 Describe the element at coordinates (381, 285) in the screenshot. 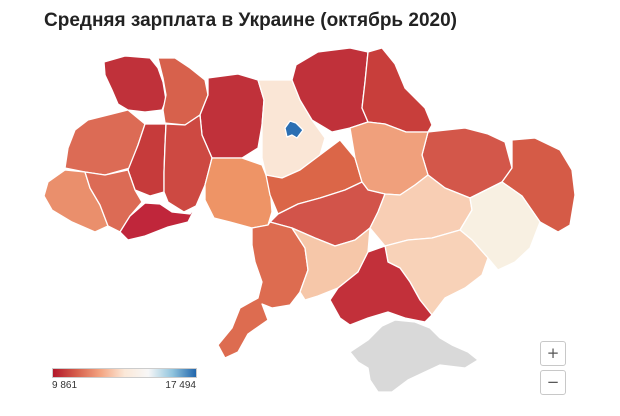

I see `region-kherson` at that location.